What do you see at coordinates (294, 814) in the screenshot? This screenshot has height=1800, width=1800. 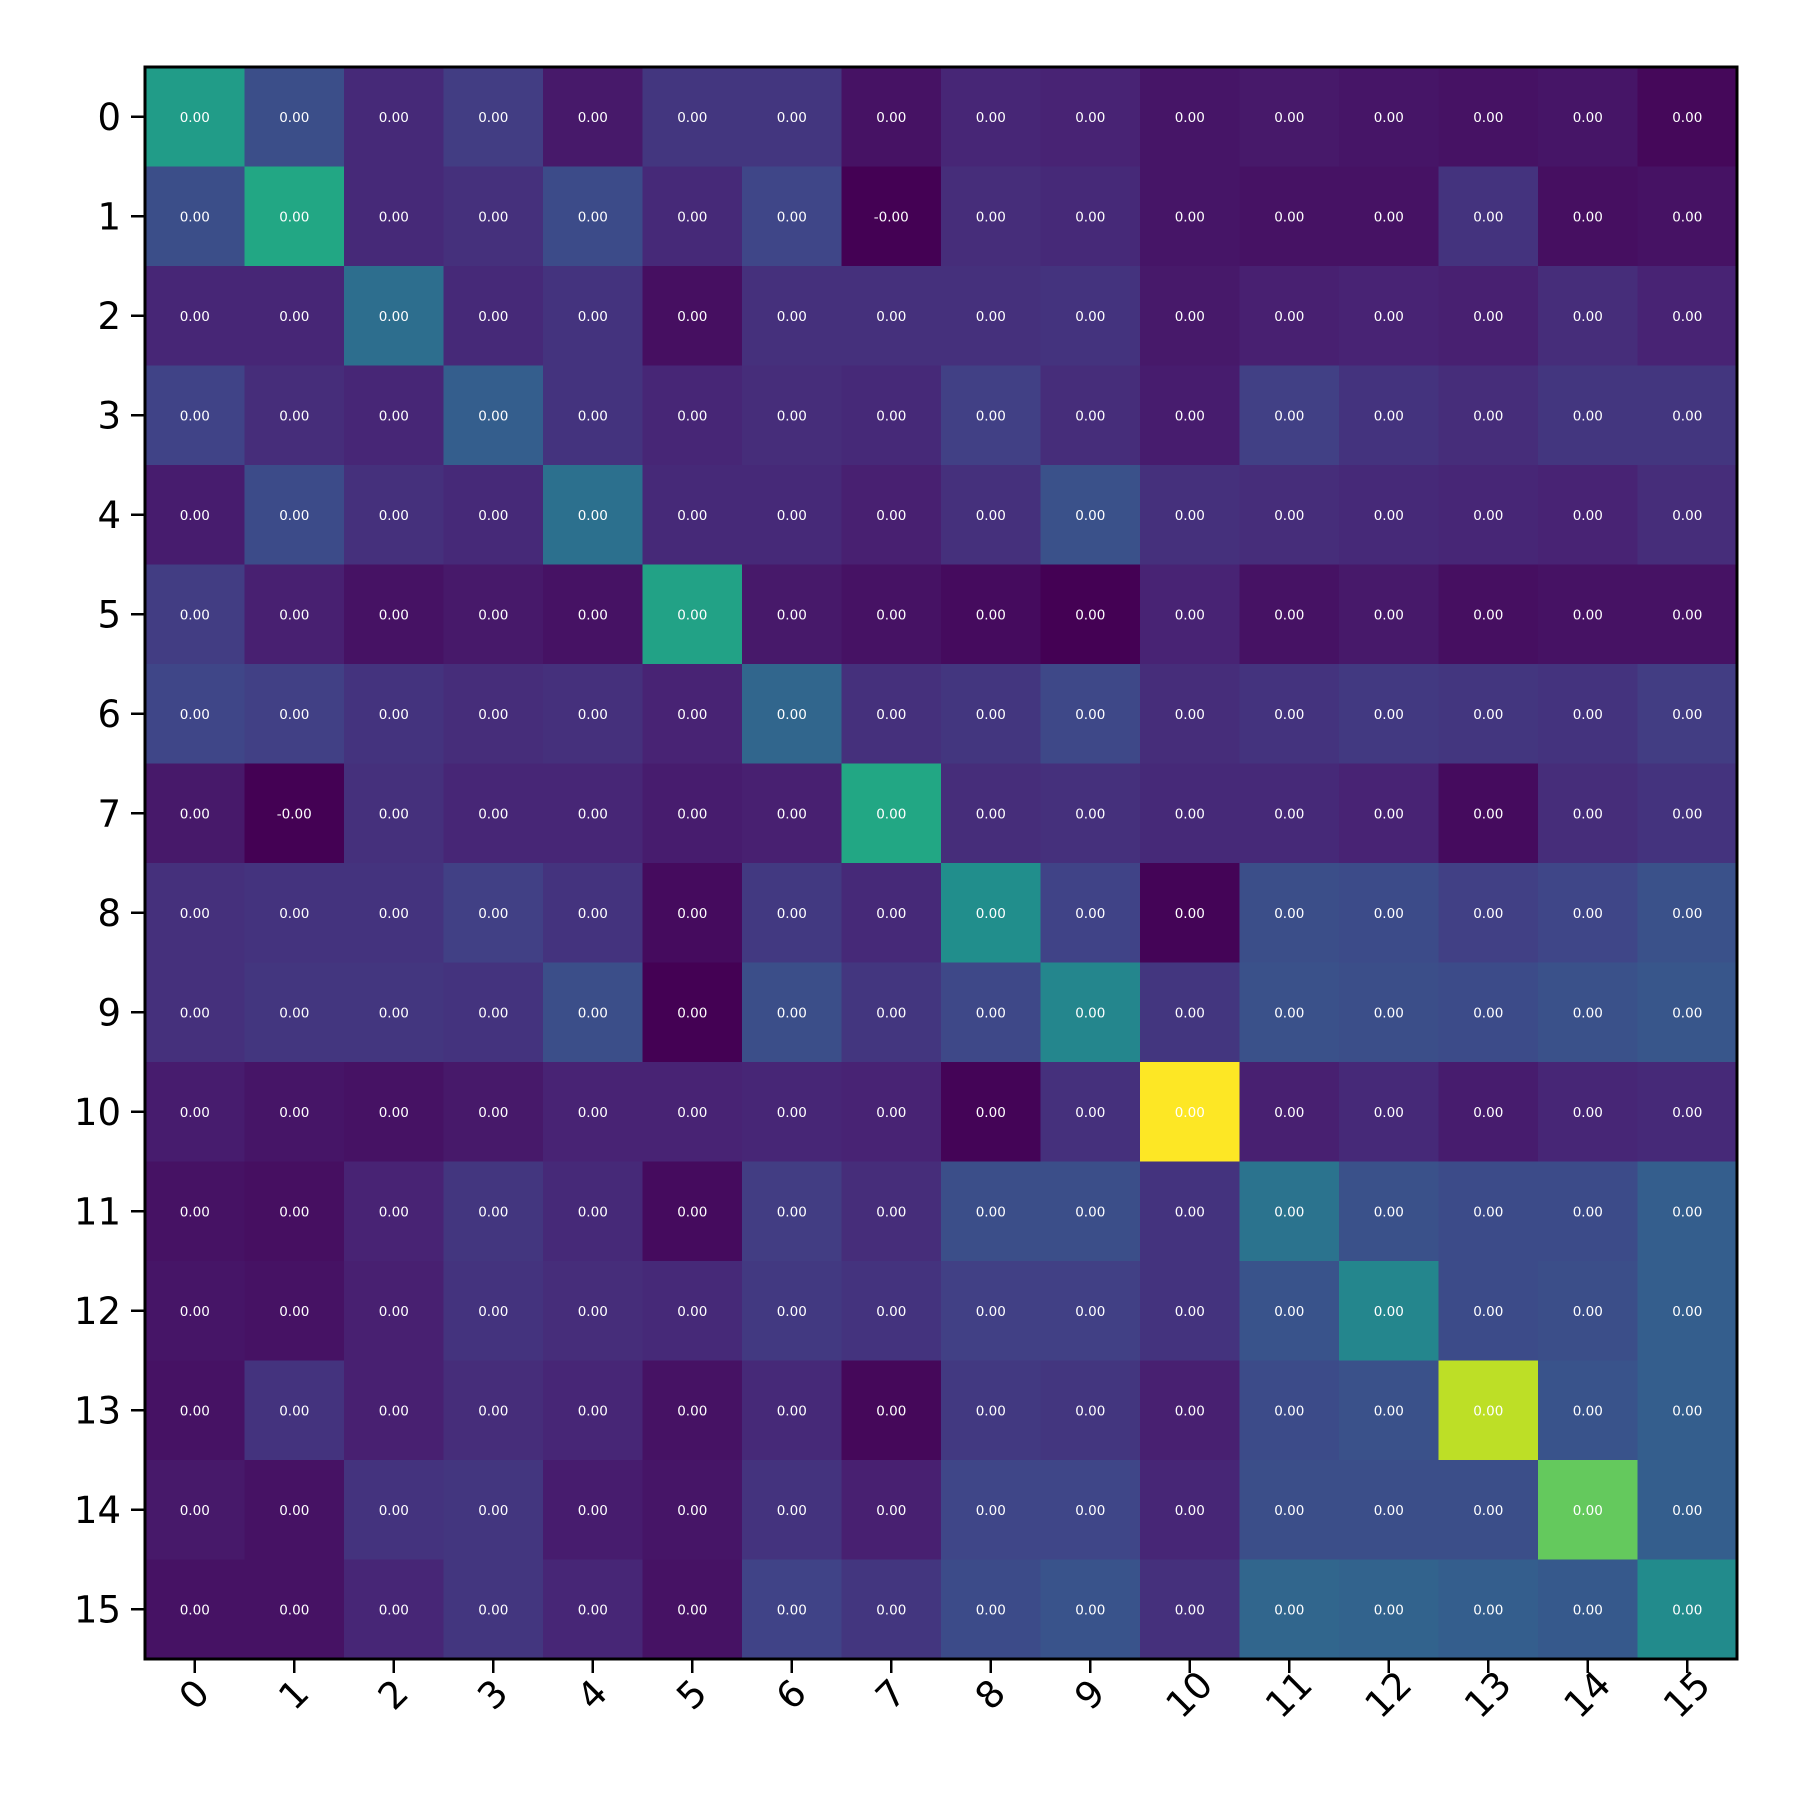 I see `cell-value-label: -0.00` at bounding box center [294, 814].